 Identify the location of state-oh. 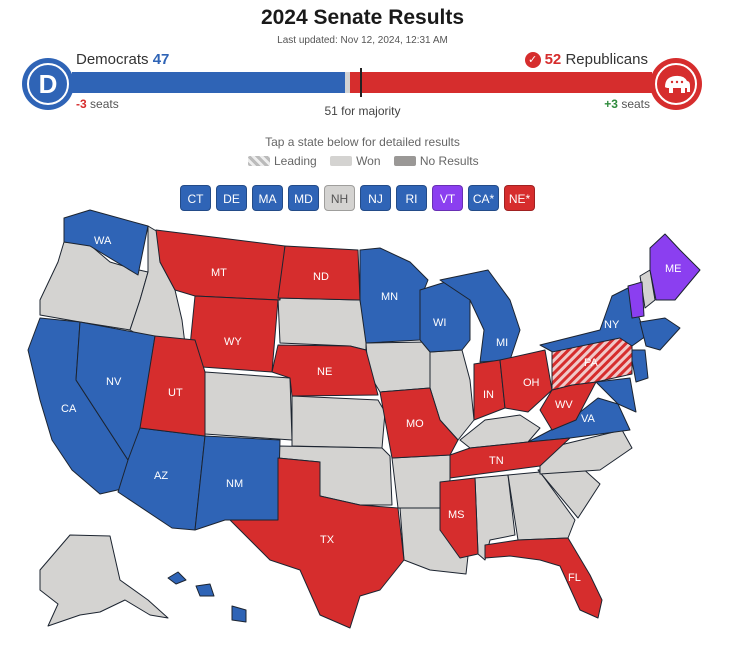
(526, 381).